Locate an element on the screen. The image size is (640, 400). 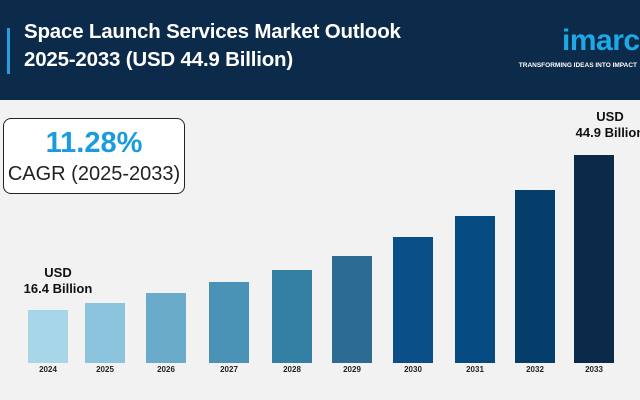
x-tick-label: 2031 is located at coordinates (475, 369).